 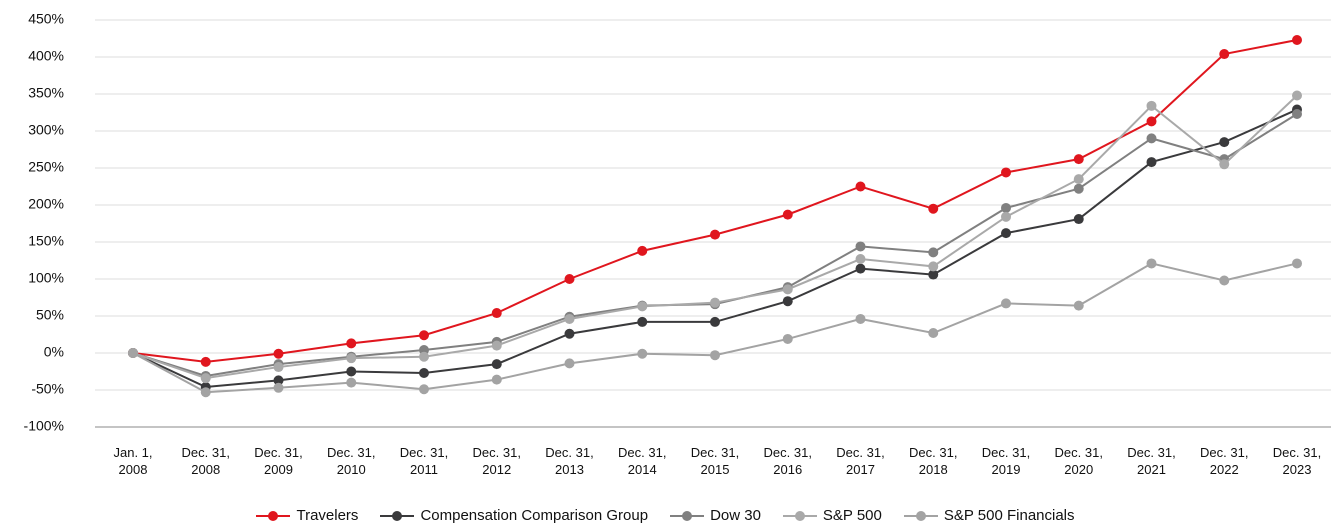 What do you see at coordinates (852, 515) in the screenshot?
I see `legend-label: S&P 500` at bounding box center [852, 515].